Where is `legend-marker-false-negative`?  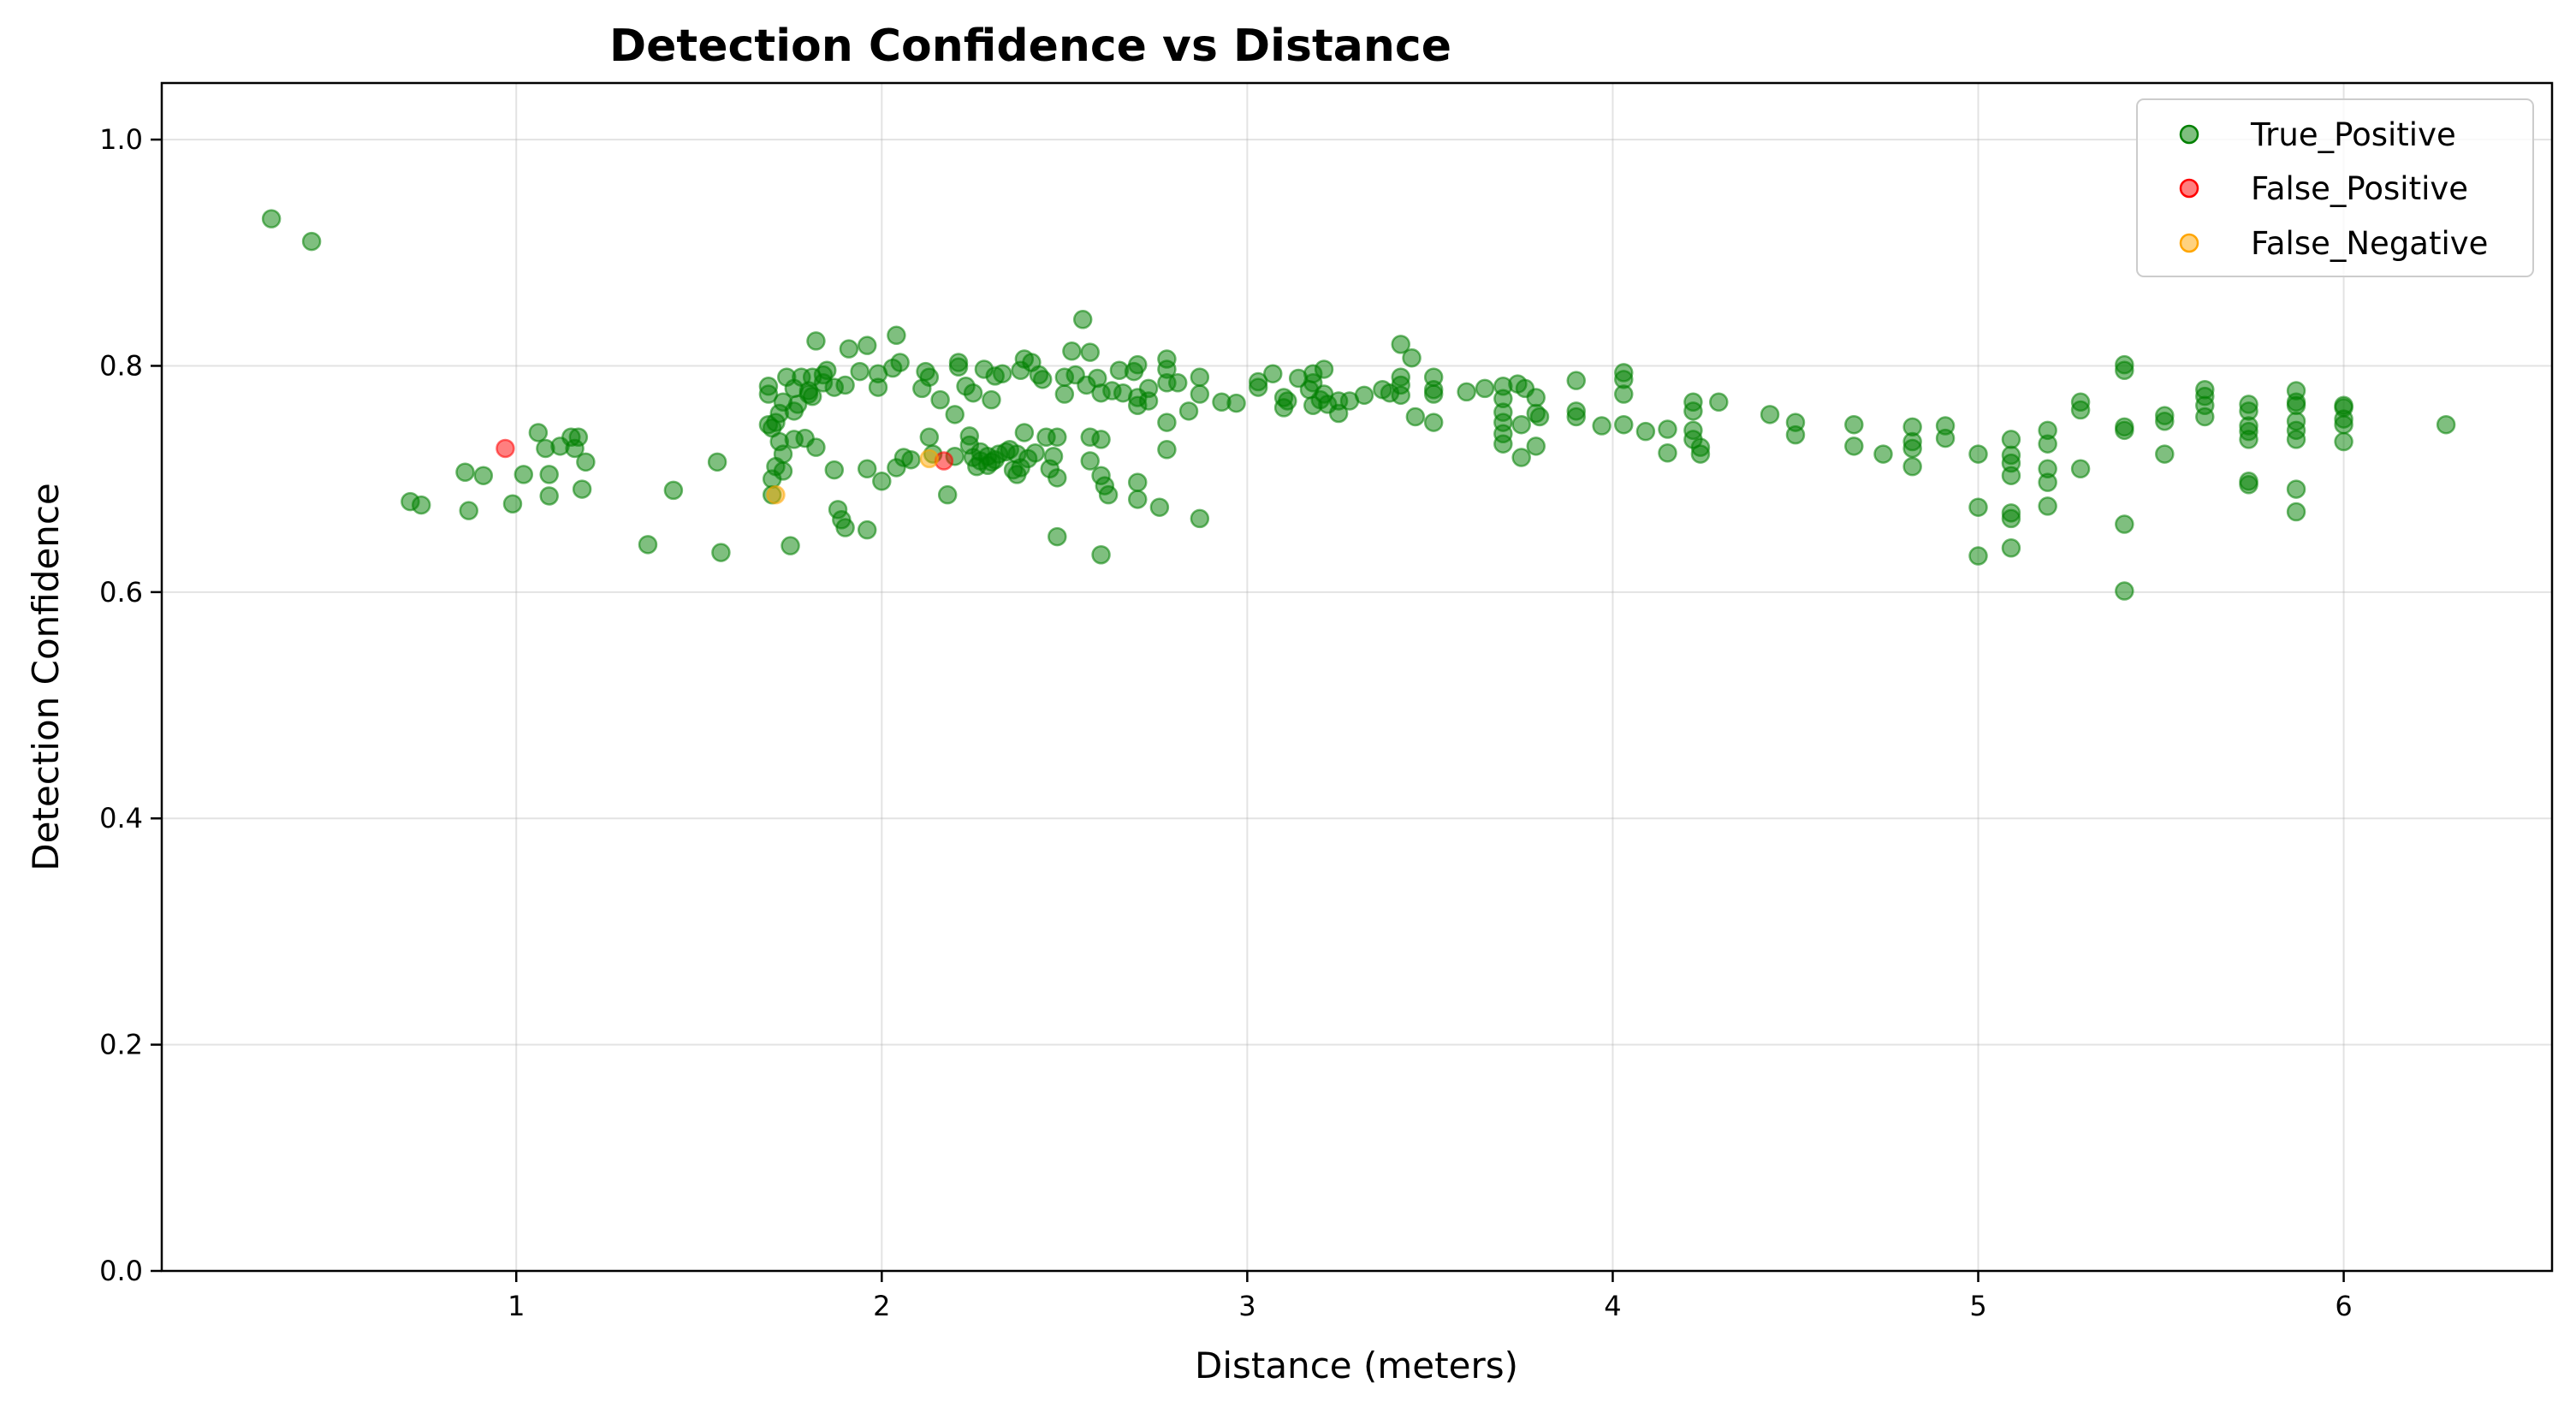 legend-marker-false-negative is located at coordinates (2189, 243).